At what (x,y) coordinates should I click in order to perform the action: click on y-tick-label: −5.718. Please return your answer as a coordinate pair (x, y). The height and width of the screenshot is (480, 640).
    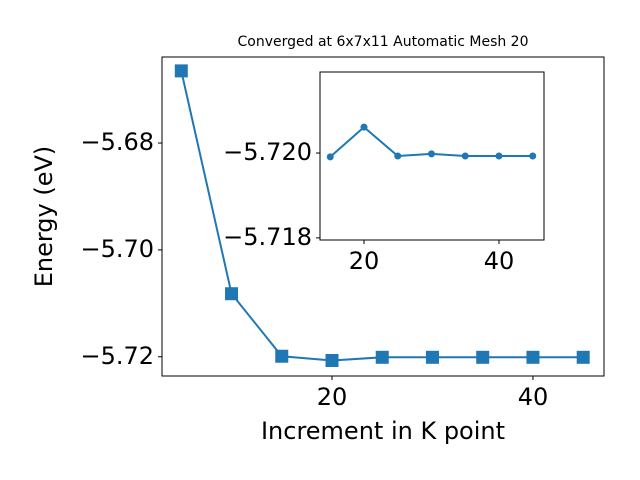
    Looking at the image, I should click on (267, 237).